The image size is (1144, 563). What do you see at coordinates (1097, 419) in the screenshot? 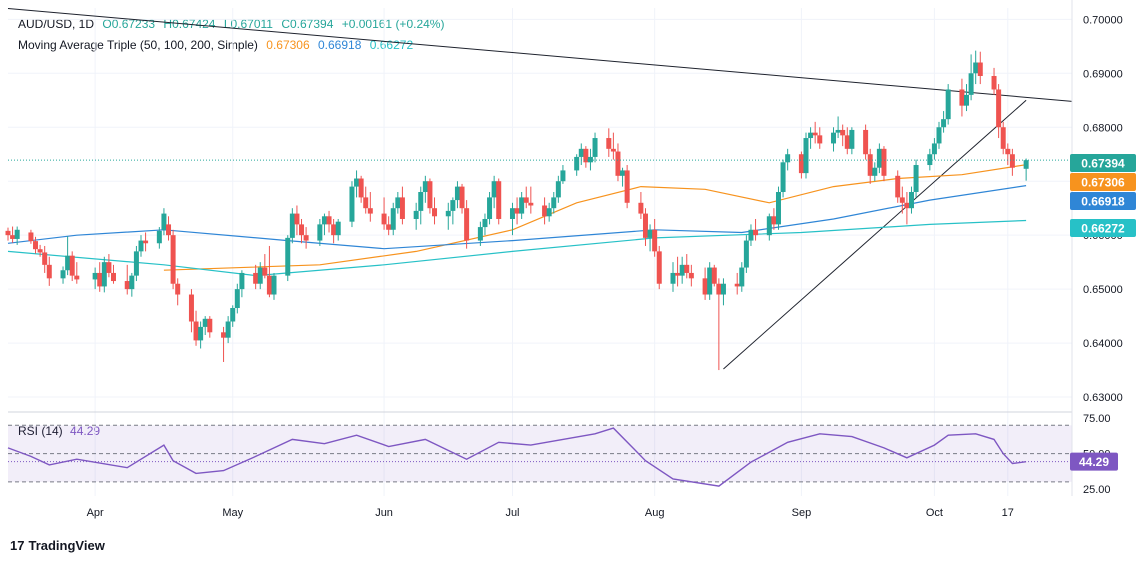
I see `rsi-tick-label: 75.00` at bounding box center [1097, 419].